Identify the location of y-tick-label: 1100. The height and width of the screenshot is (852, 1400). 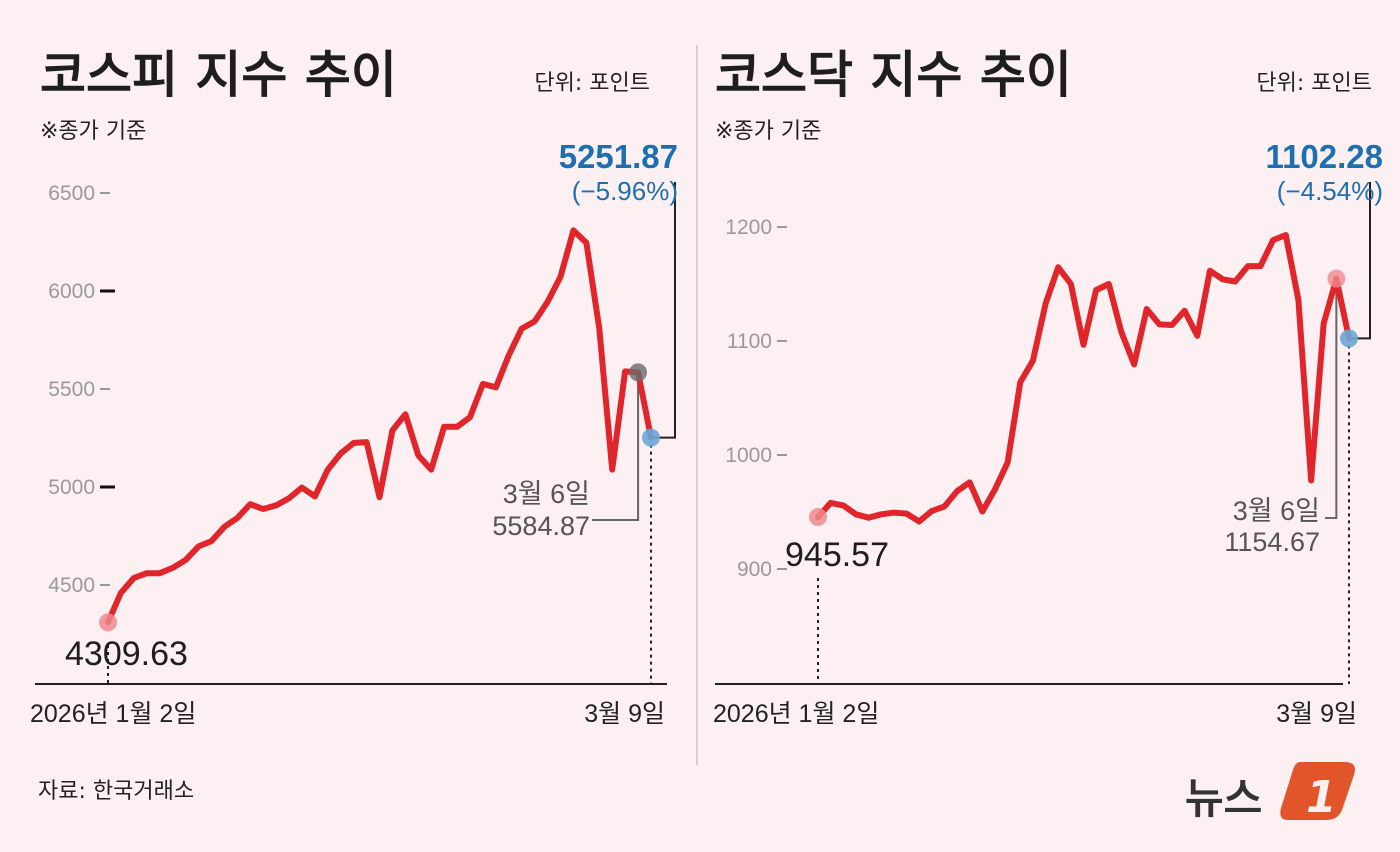
(749, 341).